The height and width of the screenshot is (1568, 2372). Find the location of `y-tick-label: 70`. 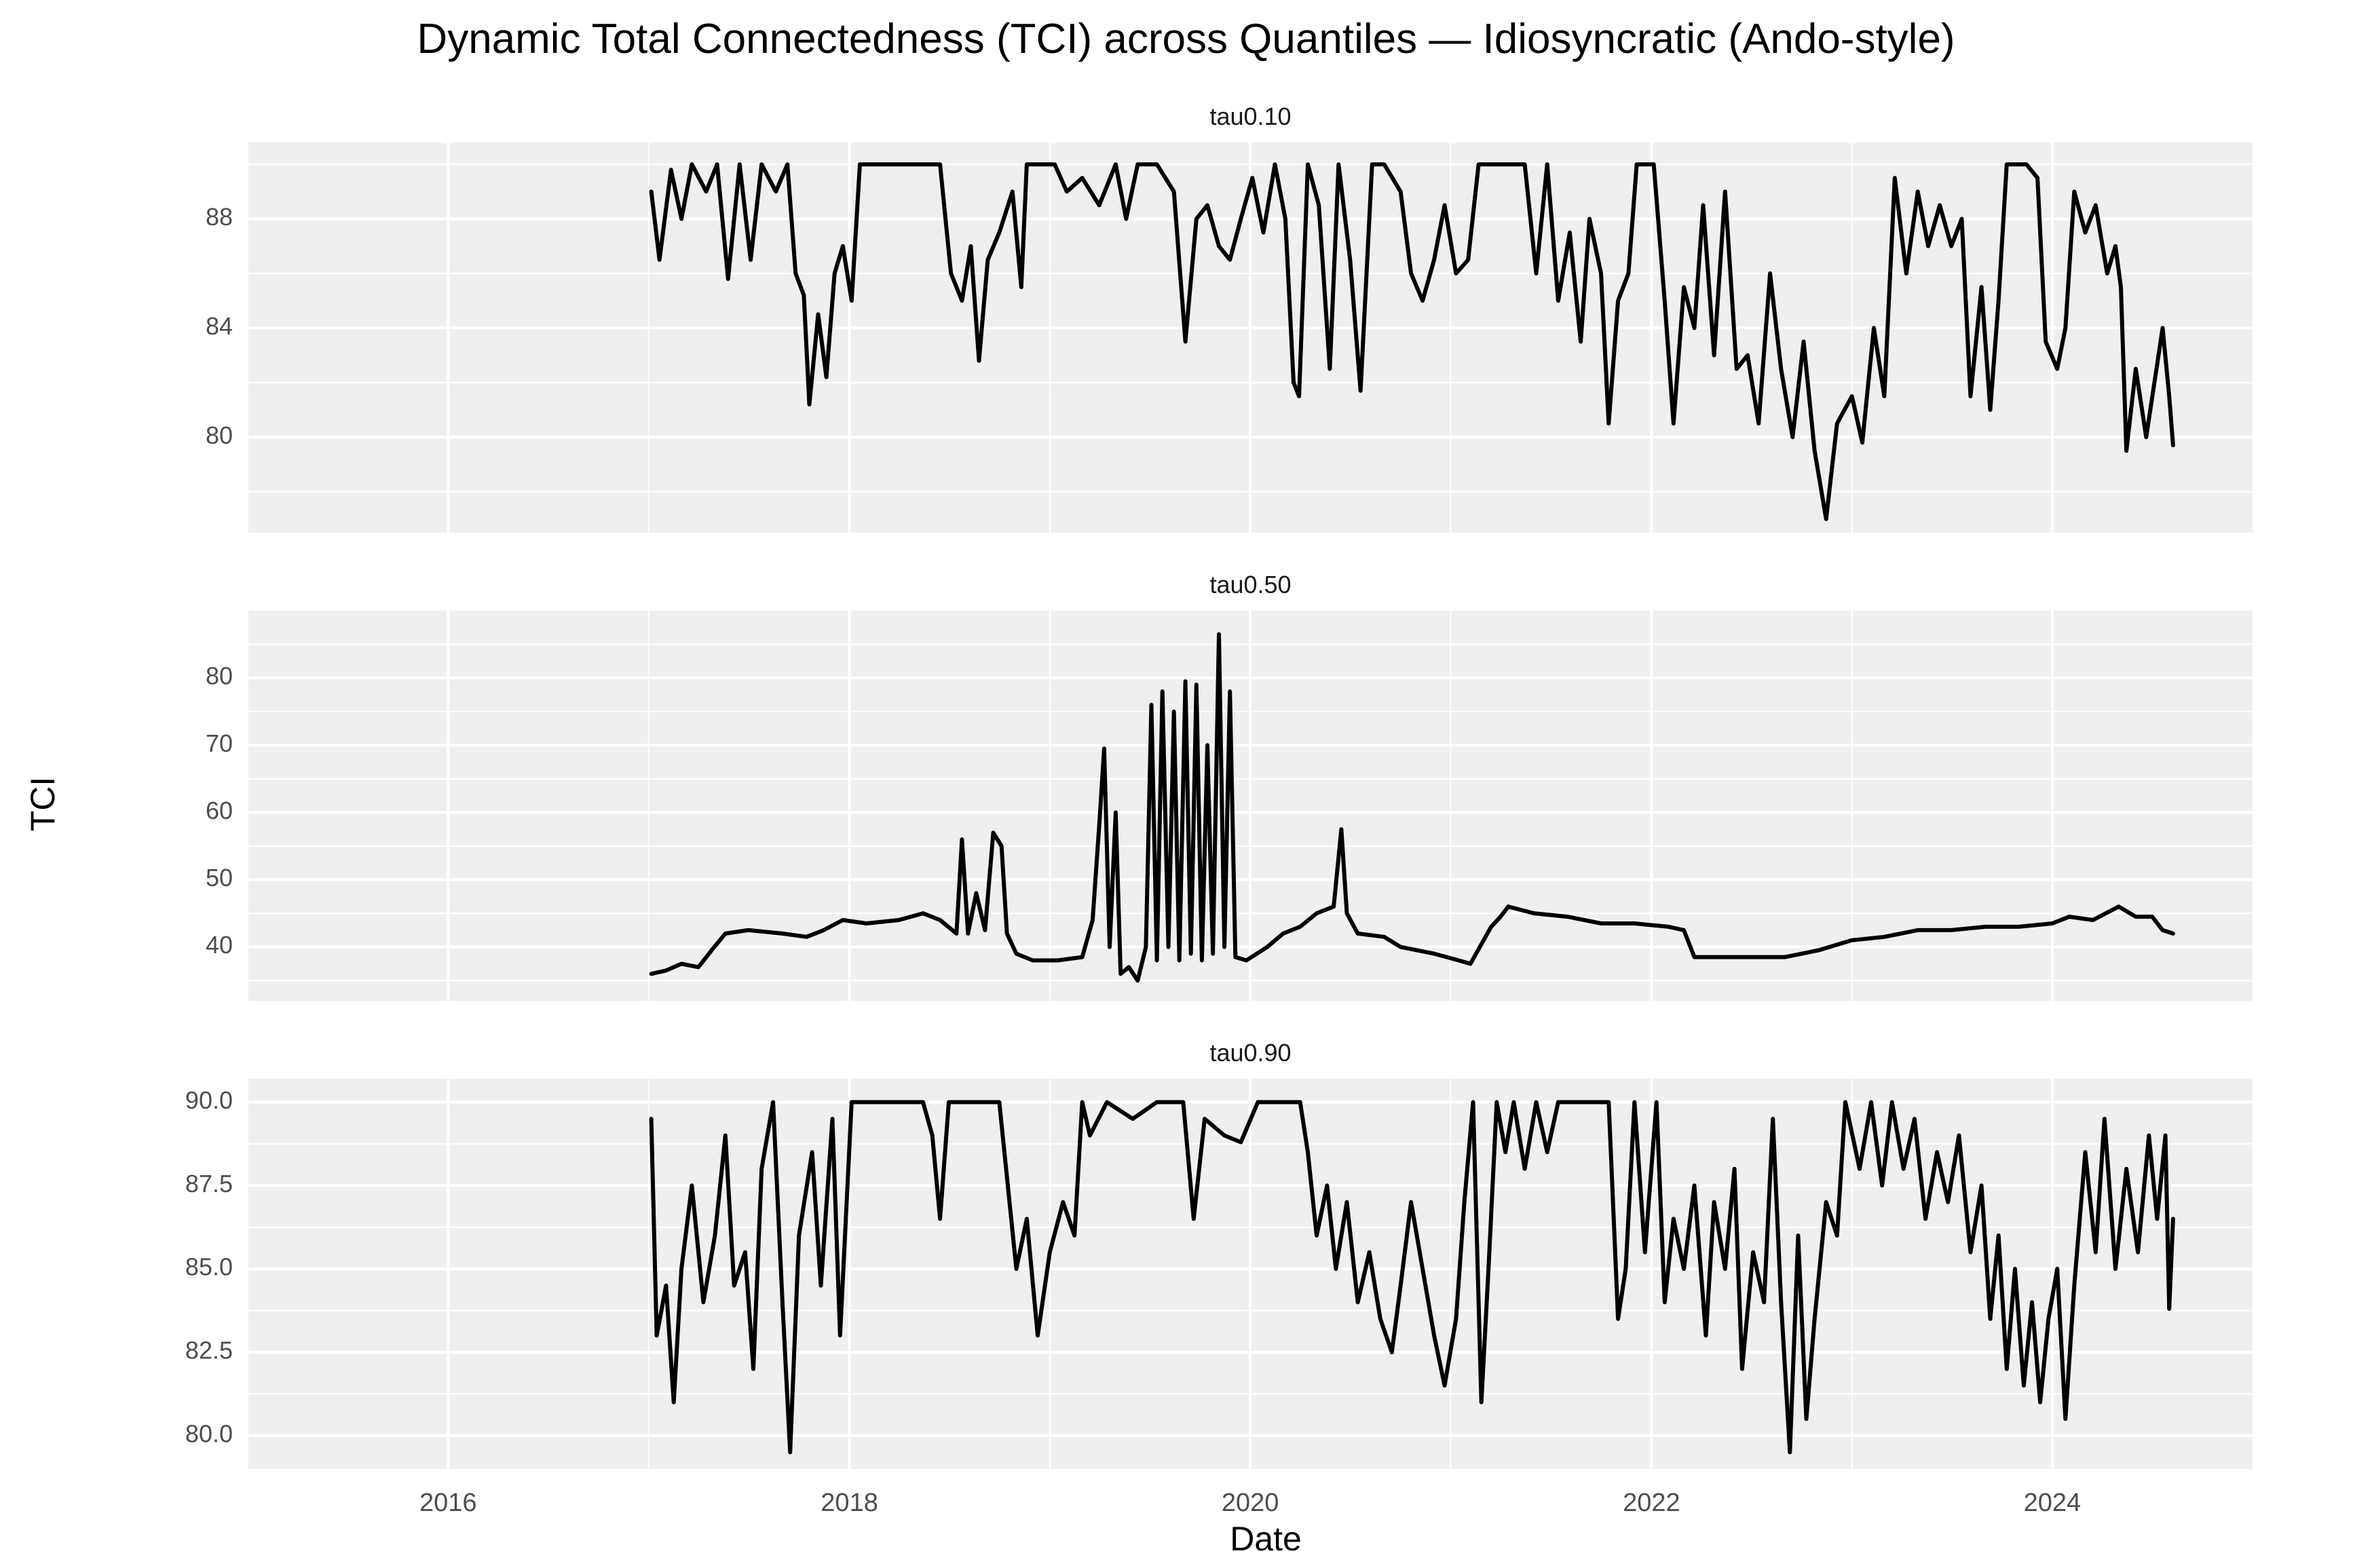

y-tick-label: 70 is located at coordinates (219, 743).